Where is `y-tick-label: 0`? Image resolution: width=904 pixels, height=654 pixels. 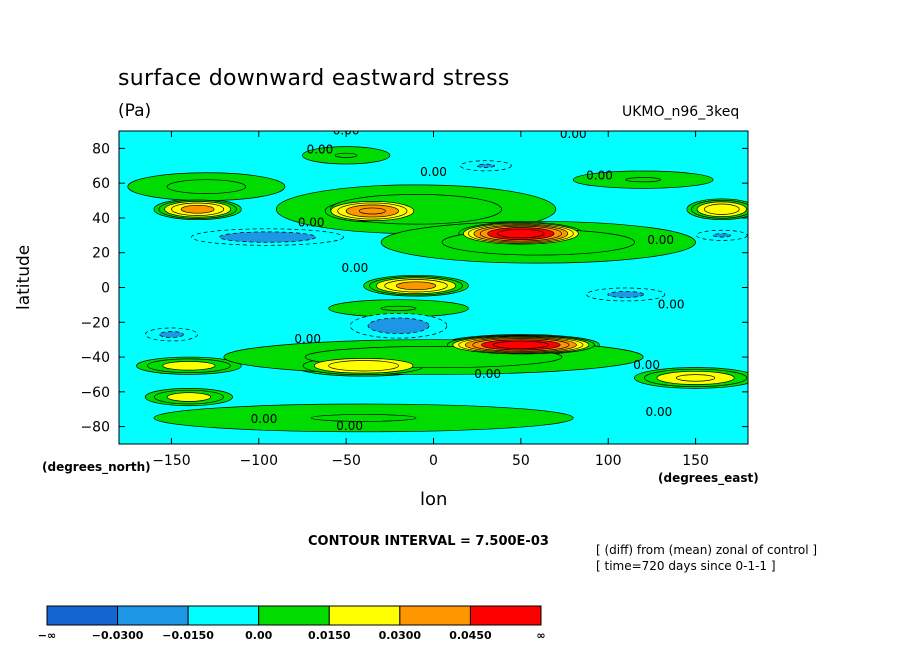 y-tick-label: 0 is located at coordinates (105, 289).